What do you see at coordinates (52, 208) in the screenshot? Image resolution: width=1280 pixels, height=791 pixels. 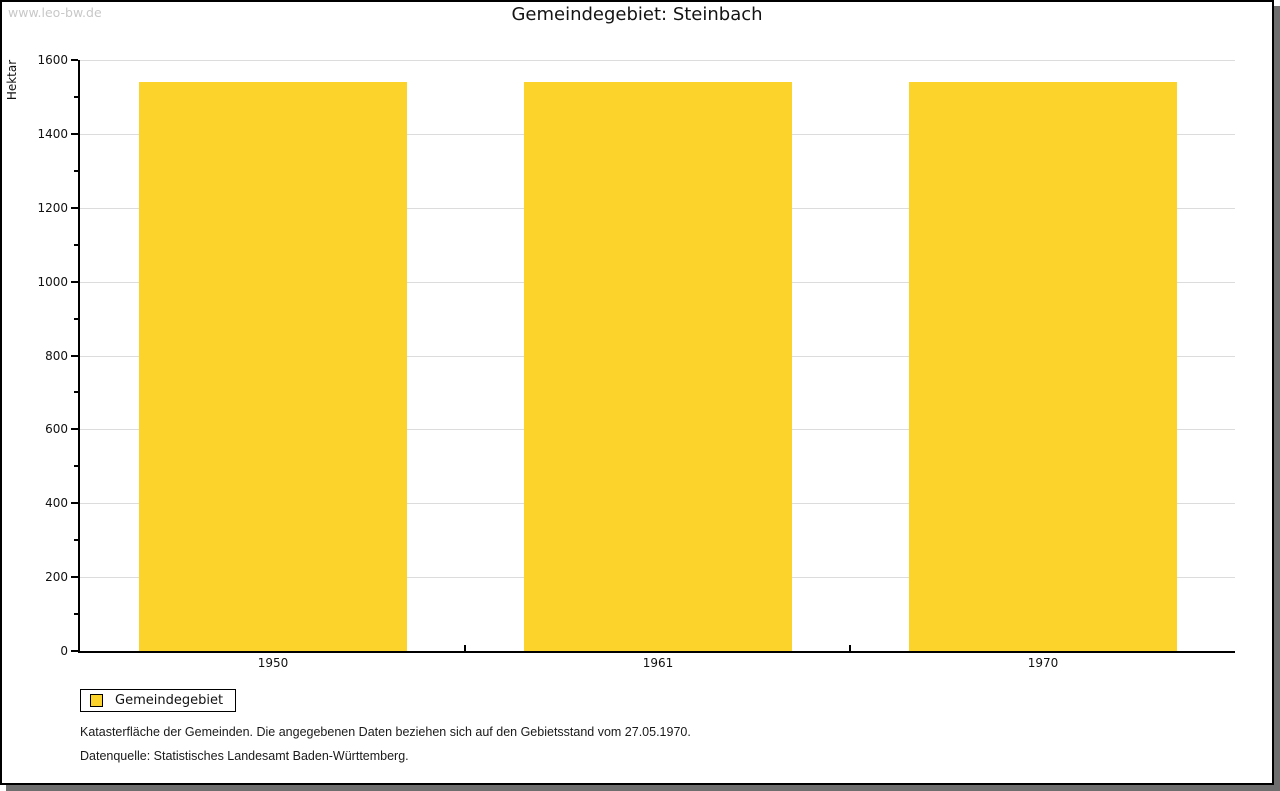 I see `y-tick-label-1200: 1200` at bounding box center [52, 208].